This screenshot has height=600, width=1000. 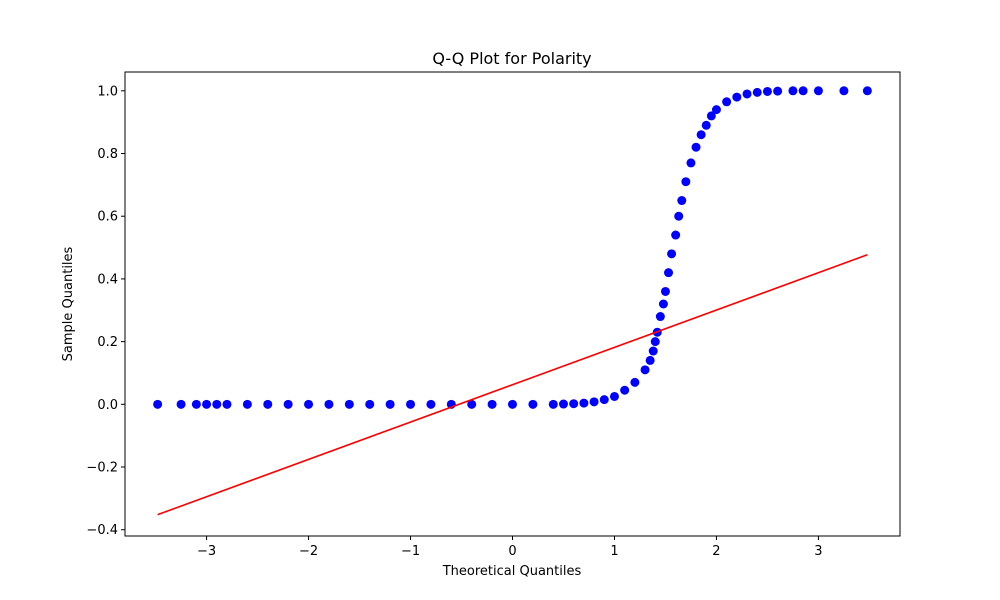 I want to click on x-tick-label: −1, so click(x=410, y=551).